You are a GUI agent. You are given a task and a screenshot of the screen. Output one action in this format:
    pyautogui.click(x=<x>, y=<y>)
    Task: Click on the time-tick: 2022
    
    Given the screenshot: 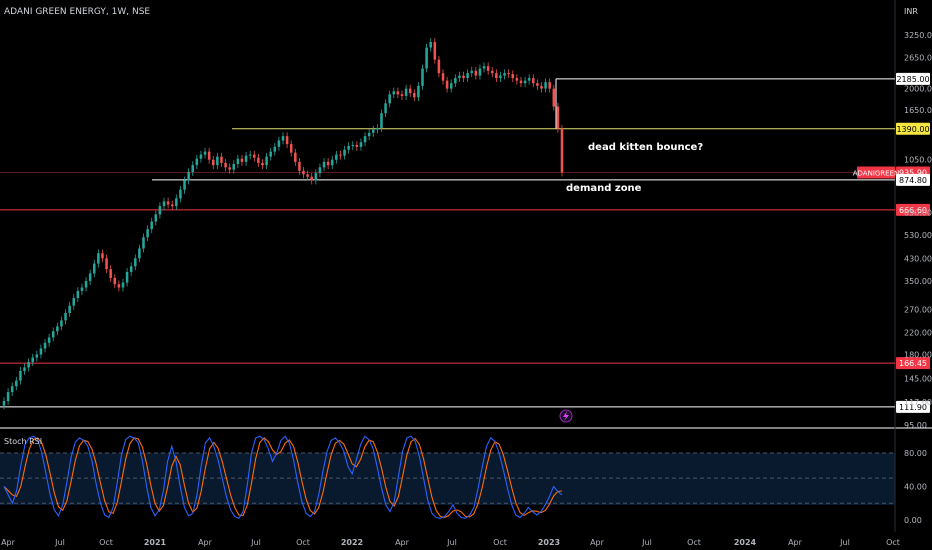 What is the action you would take?
    pyautogui.click(x=352, y=542)
    